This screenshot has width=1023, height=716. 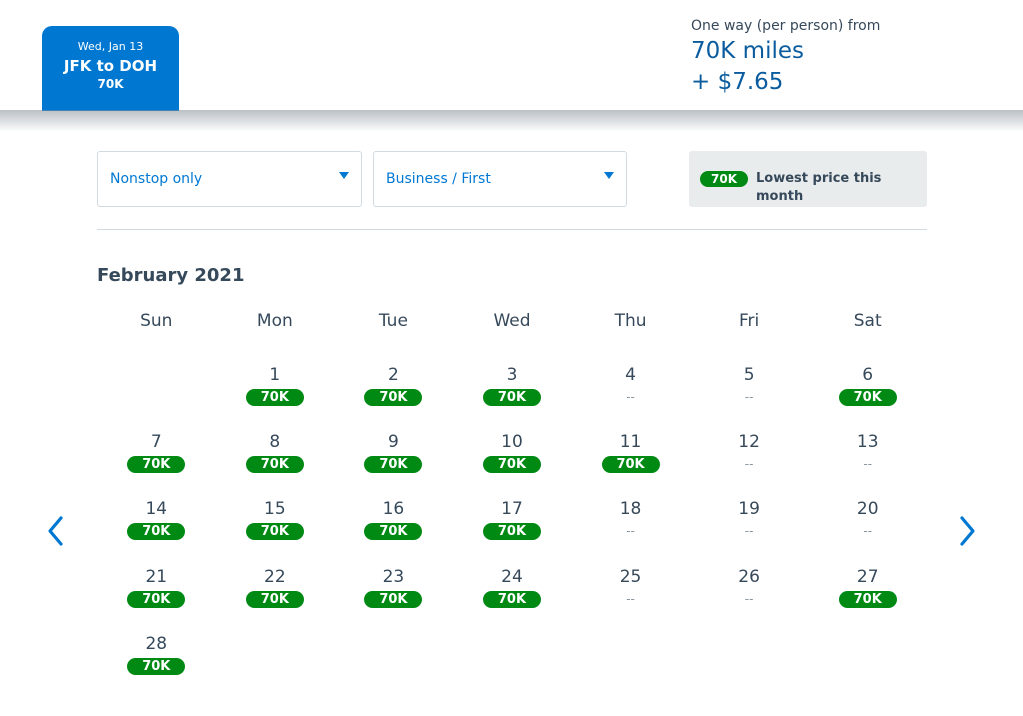 I want to click on calendar-day-cell: 7 70K, so click(x=156, y=456).